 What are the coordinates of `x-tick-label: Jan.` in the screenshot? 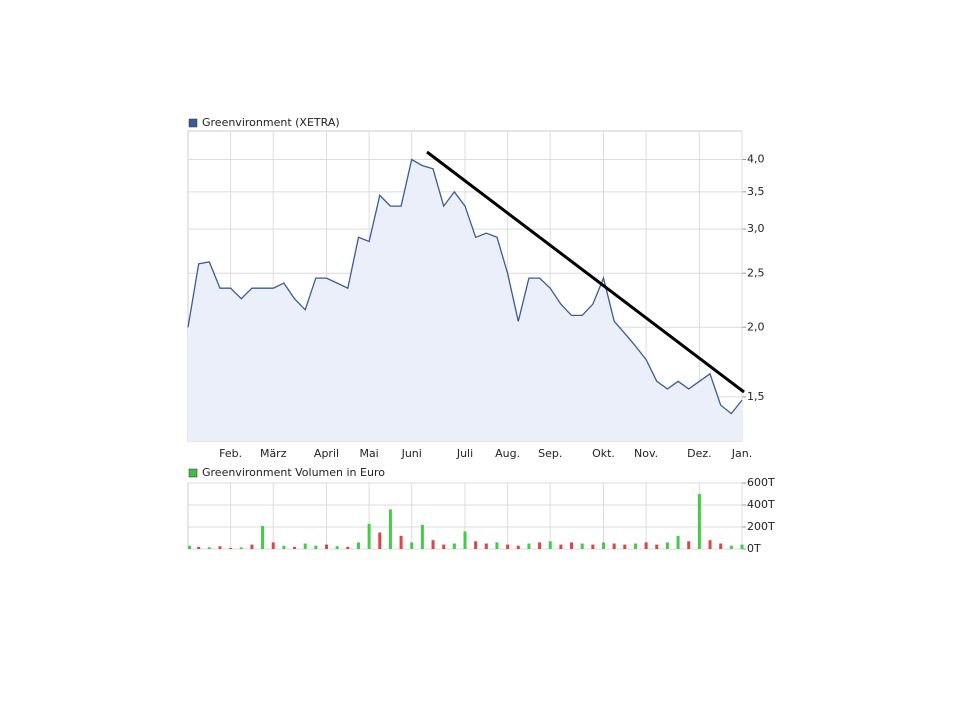 It's located at (741, 453).